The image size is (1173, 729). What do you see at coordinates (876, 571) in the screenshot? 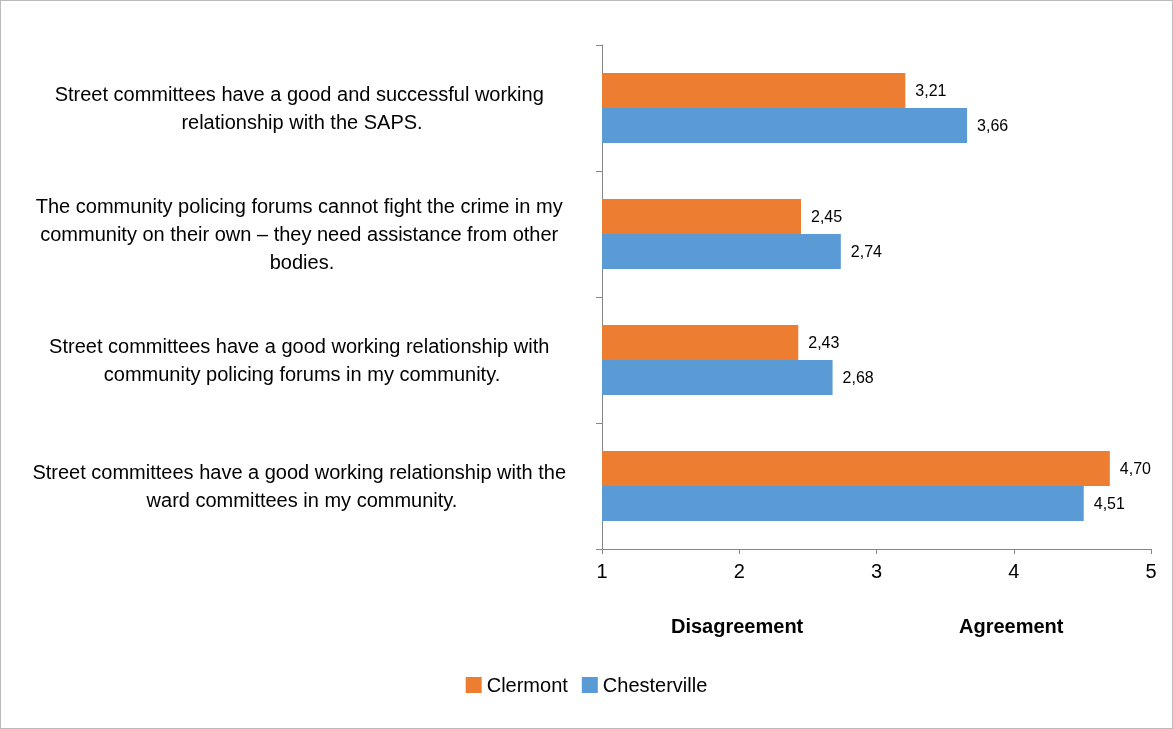
I see `x-tick-label: 3` at bounding box center [876, 571].